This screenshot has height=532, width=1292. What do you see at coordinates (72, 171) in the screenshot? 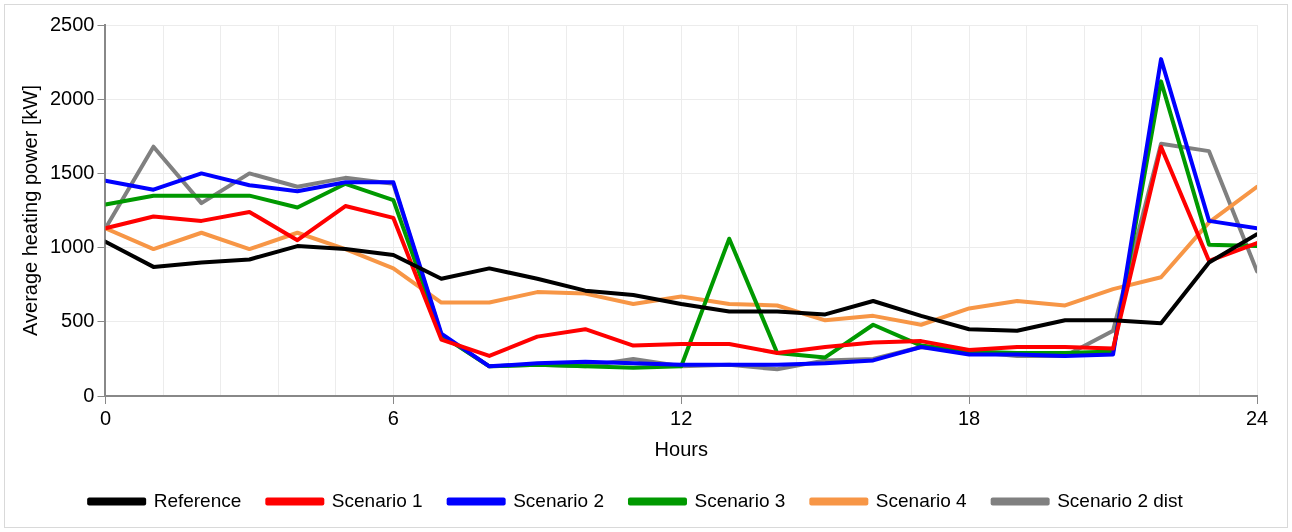
I see `y-tick-label: 1500` at bounding box center [72, 171].